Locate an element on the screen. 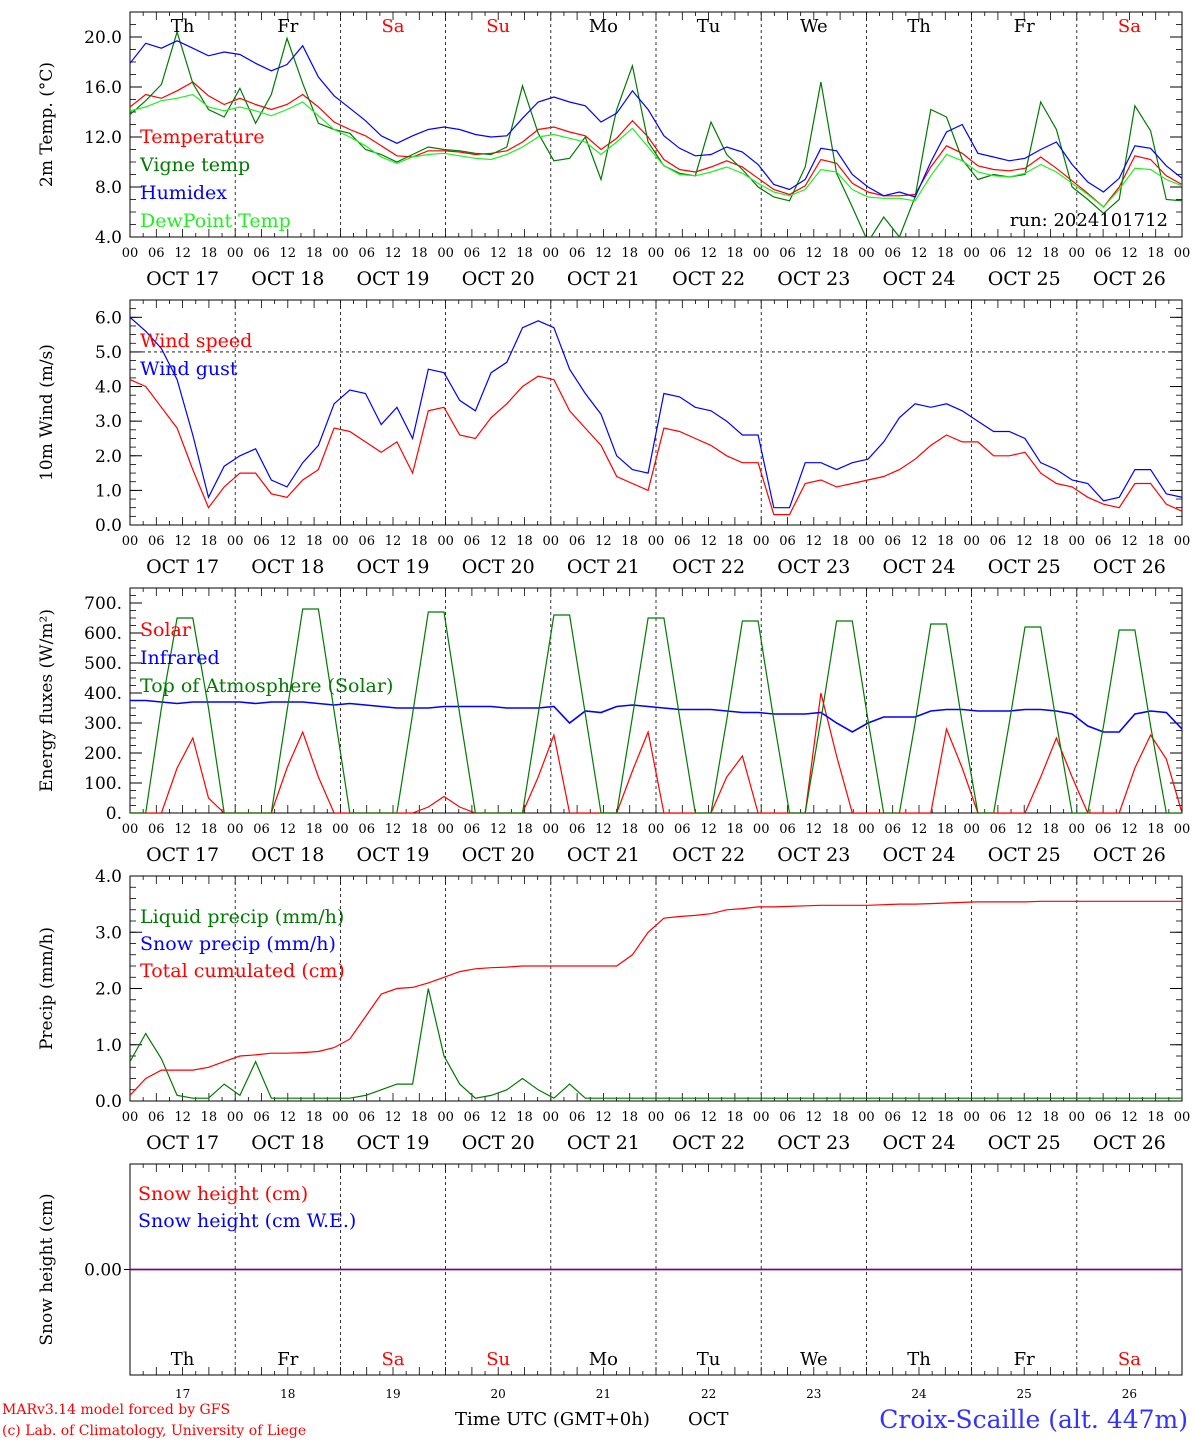 Image resolution: width=1194 pixels, height=1440 pixels. y-tick-label: 500. is located at coordinates (103, 664).